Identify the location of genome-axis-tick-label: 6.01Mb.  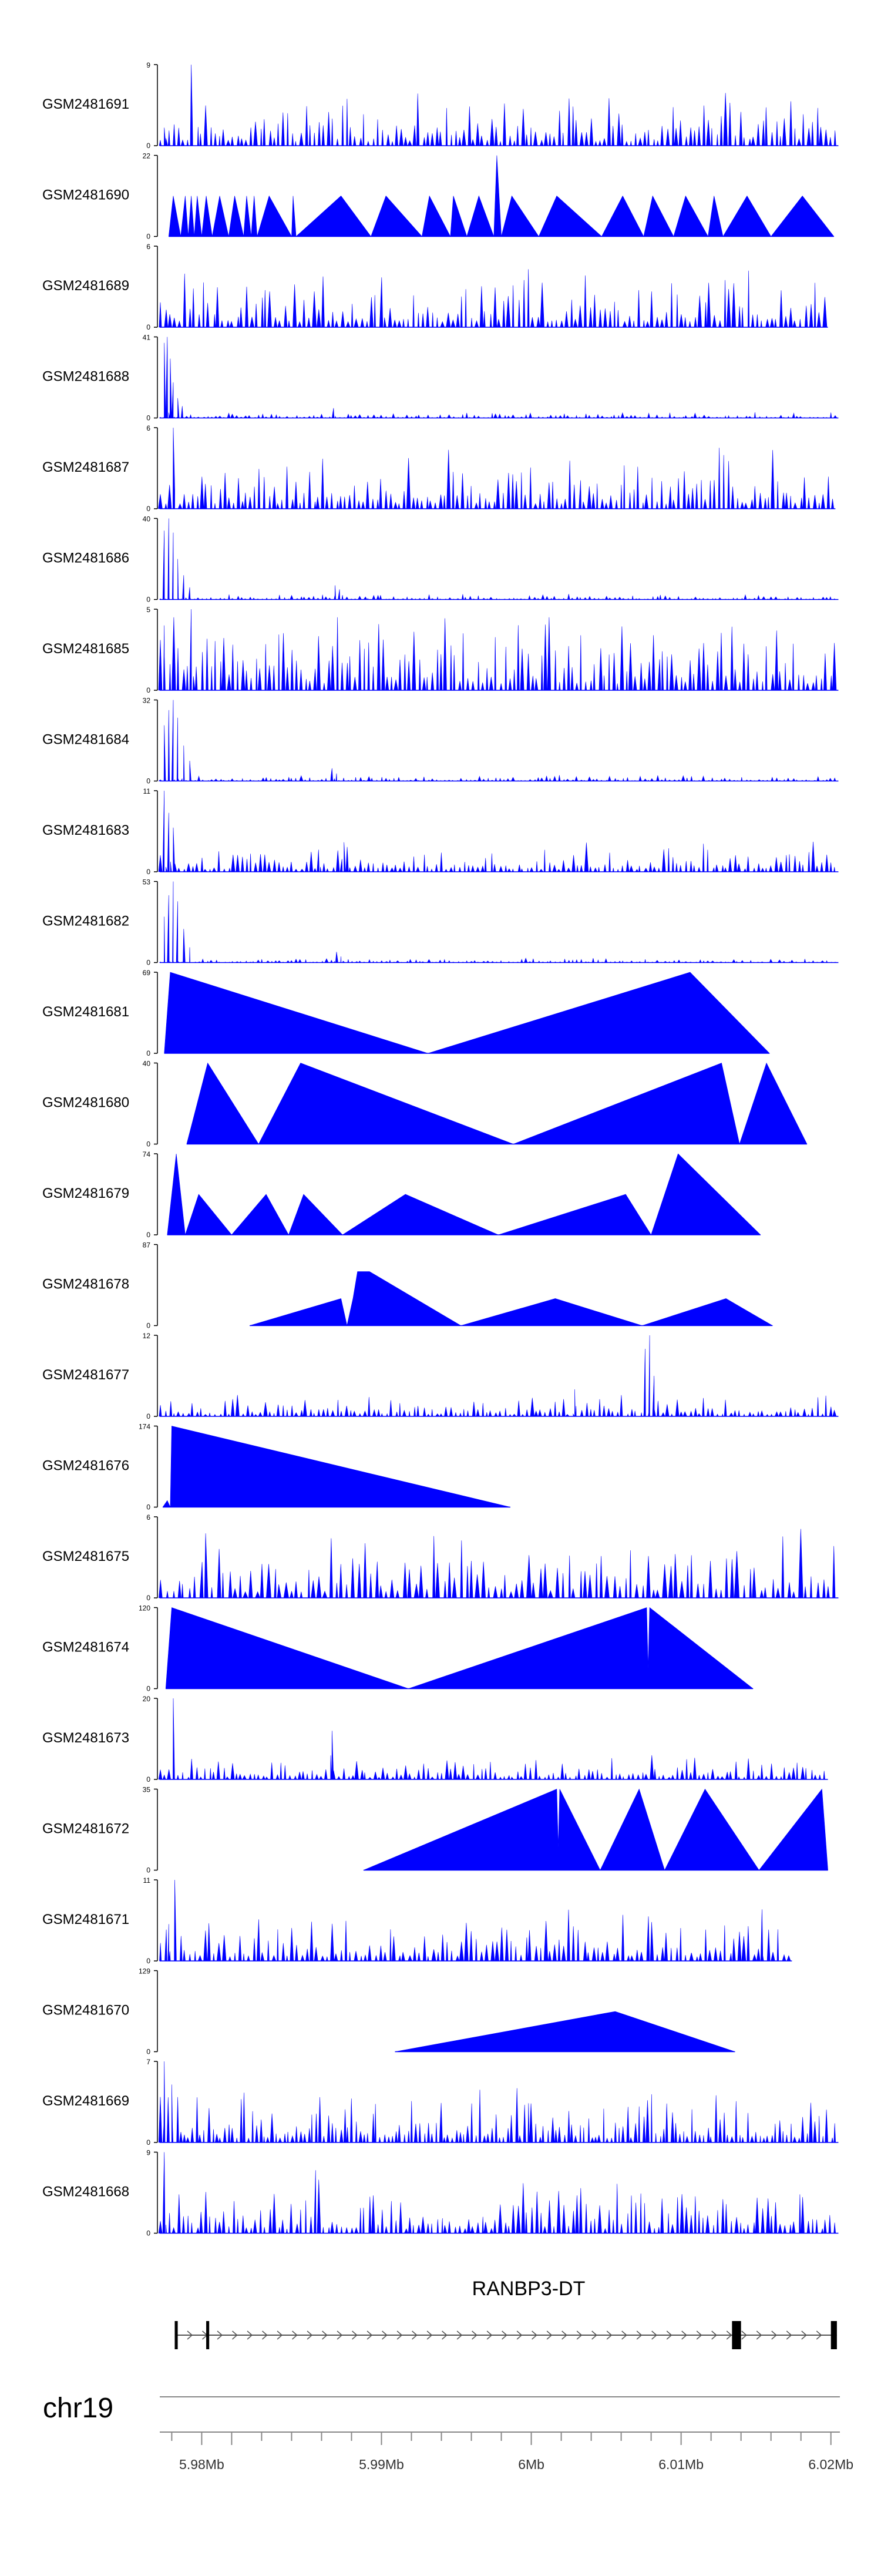
(681, 2464).